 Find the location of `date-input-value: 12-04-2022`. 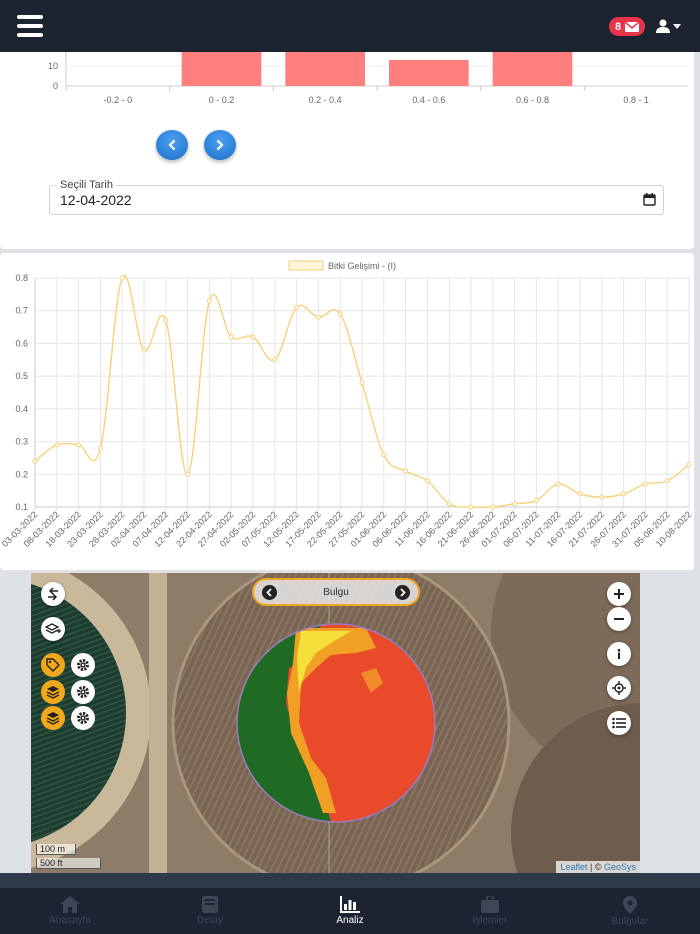

date-input-value: 12-04-2022 is located at coordinates (96, 200).